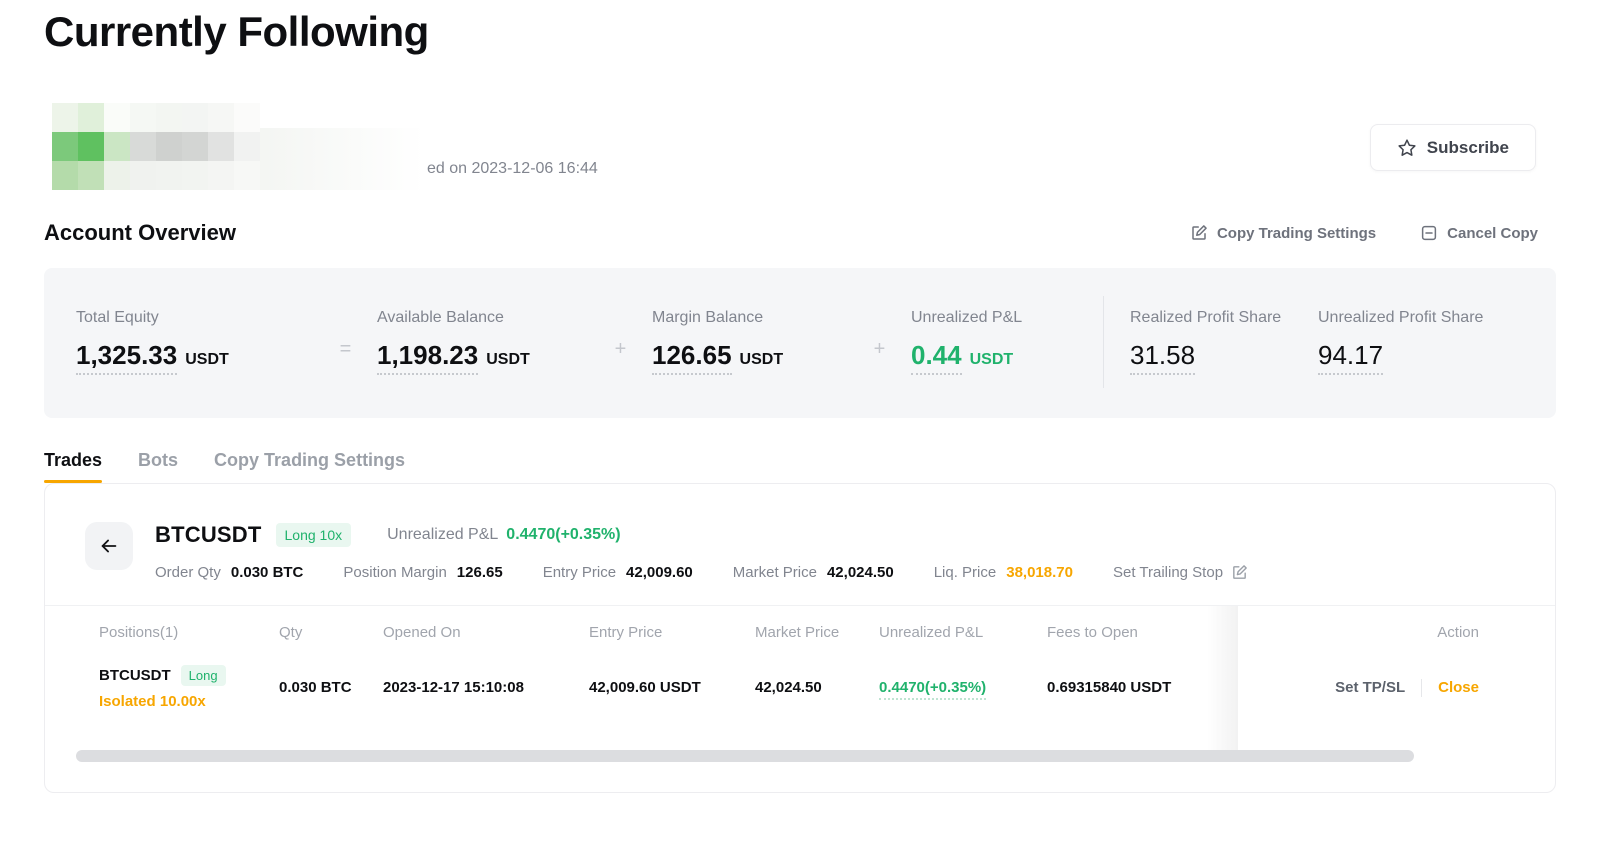 The image size is (1600, 852). What do you see at coordinates (797, 632) in the screenshot?
I see `col-market-price: Market Price` at bounding box center [797, 632].